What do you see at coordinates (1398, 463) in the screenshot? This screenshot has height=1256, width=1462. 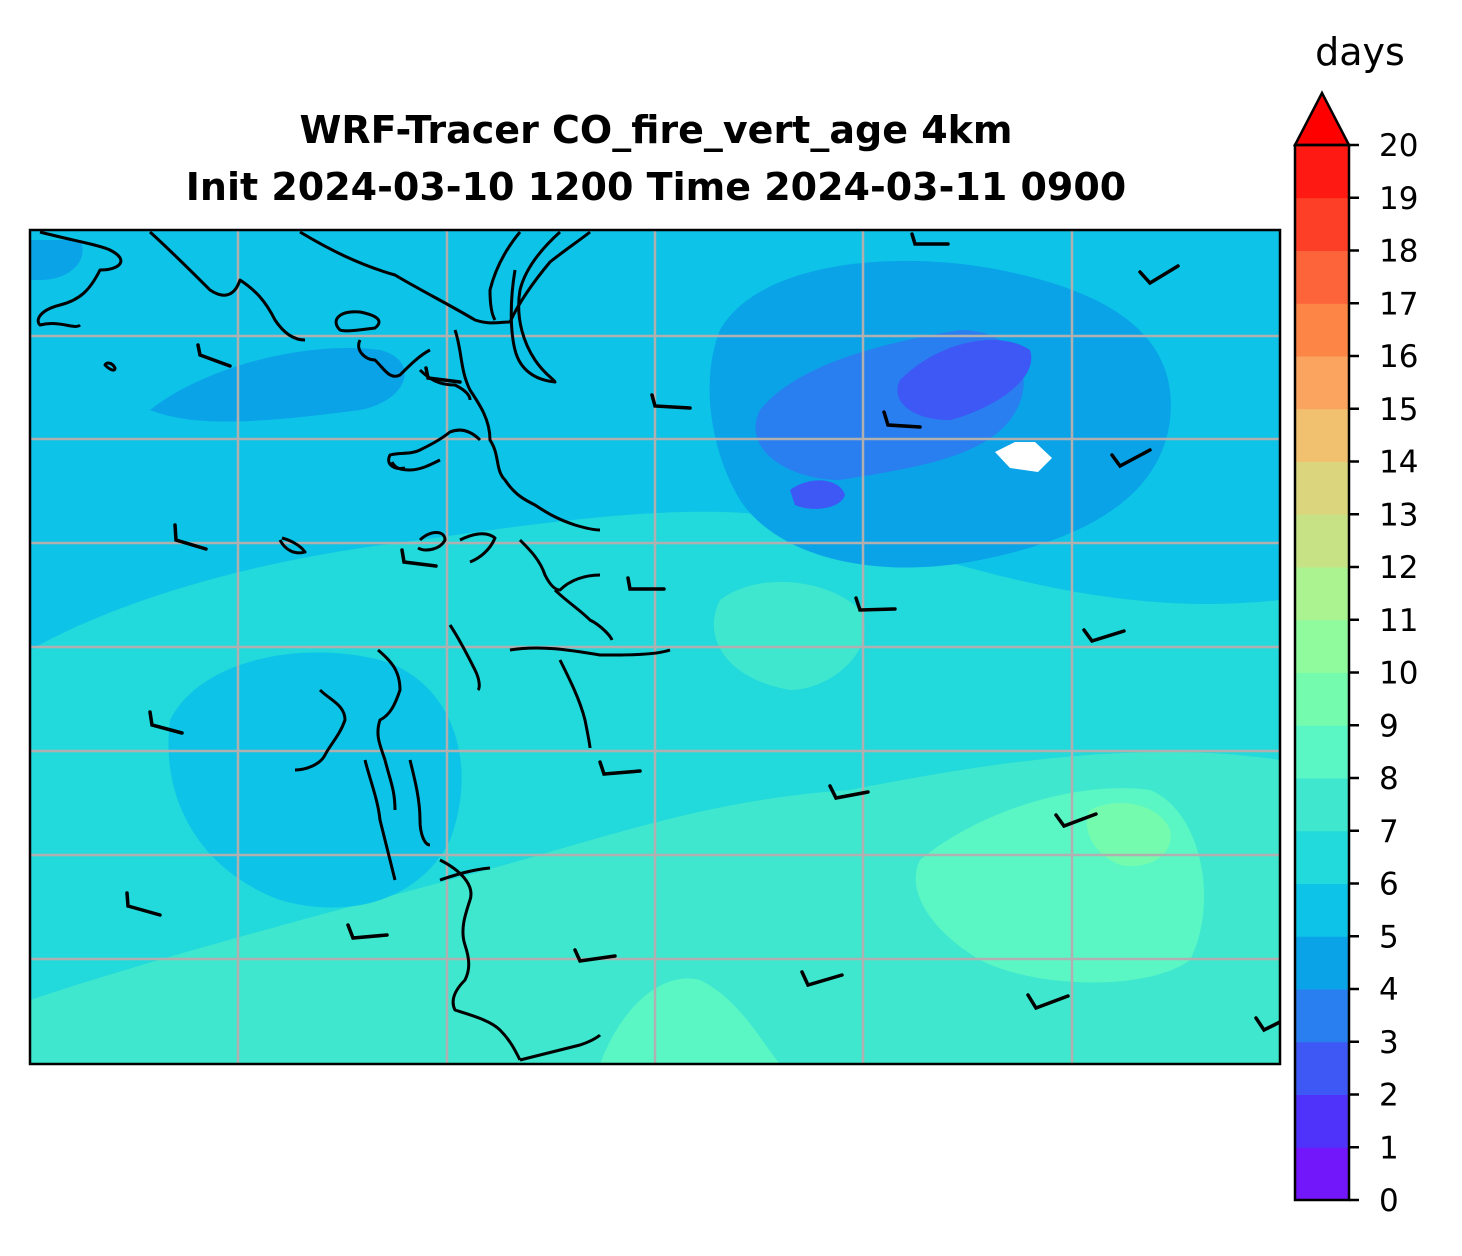 I see `colorbar-tick-label: 14` at bounding box center [1398, 463].